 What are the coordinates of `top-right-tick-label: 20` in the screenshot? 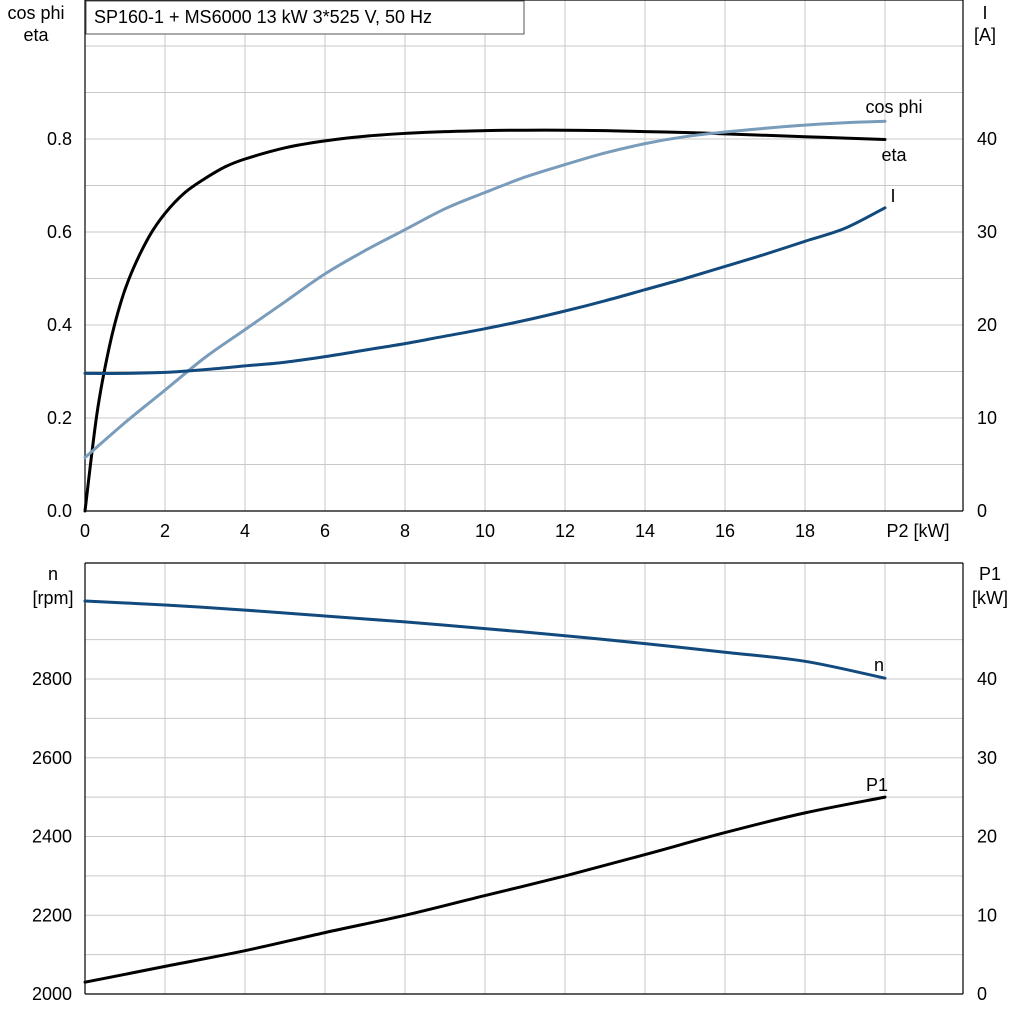 It's located at (987, 325).